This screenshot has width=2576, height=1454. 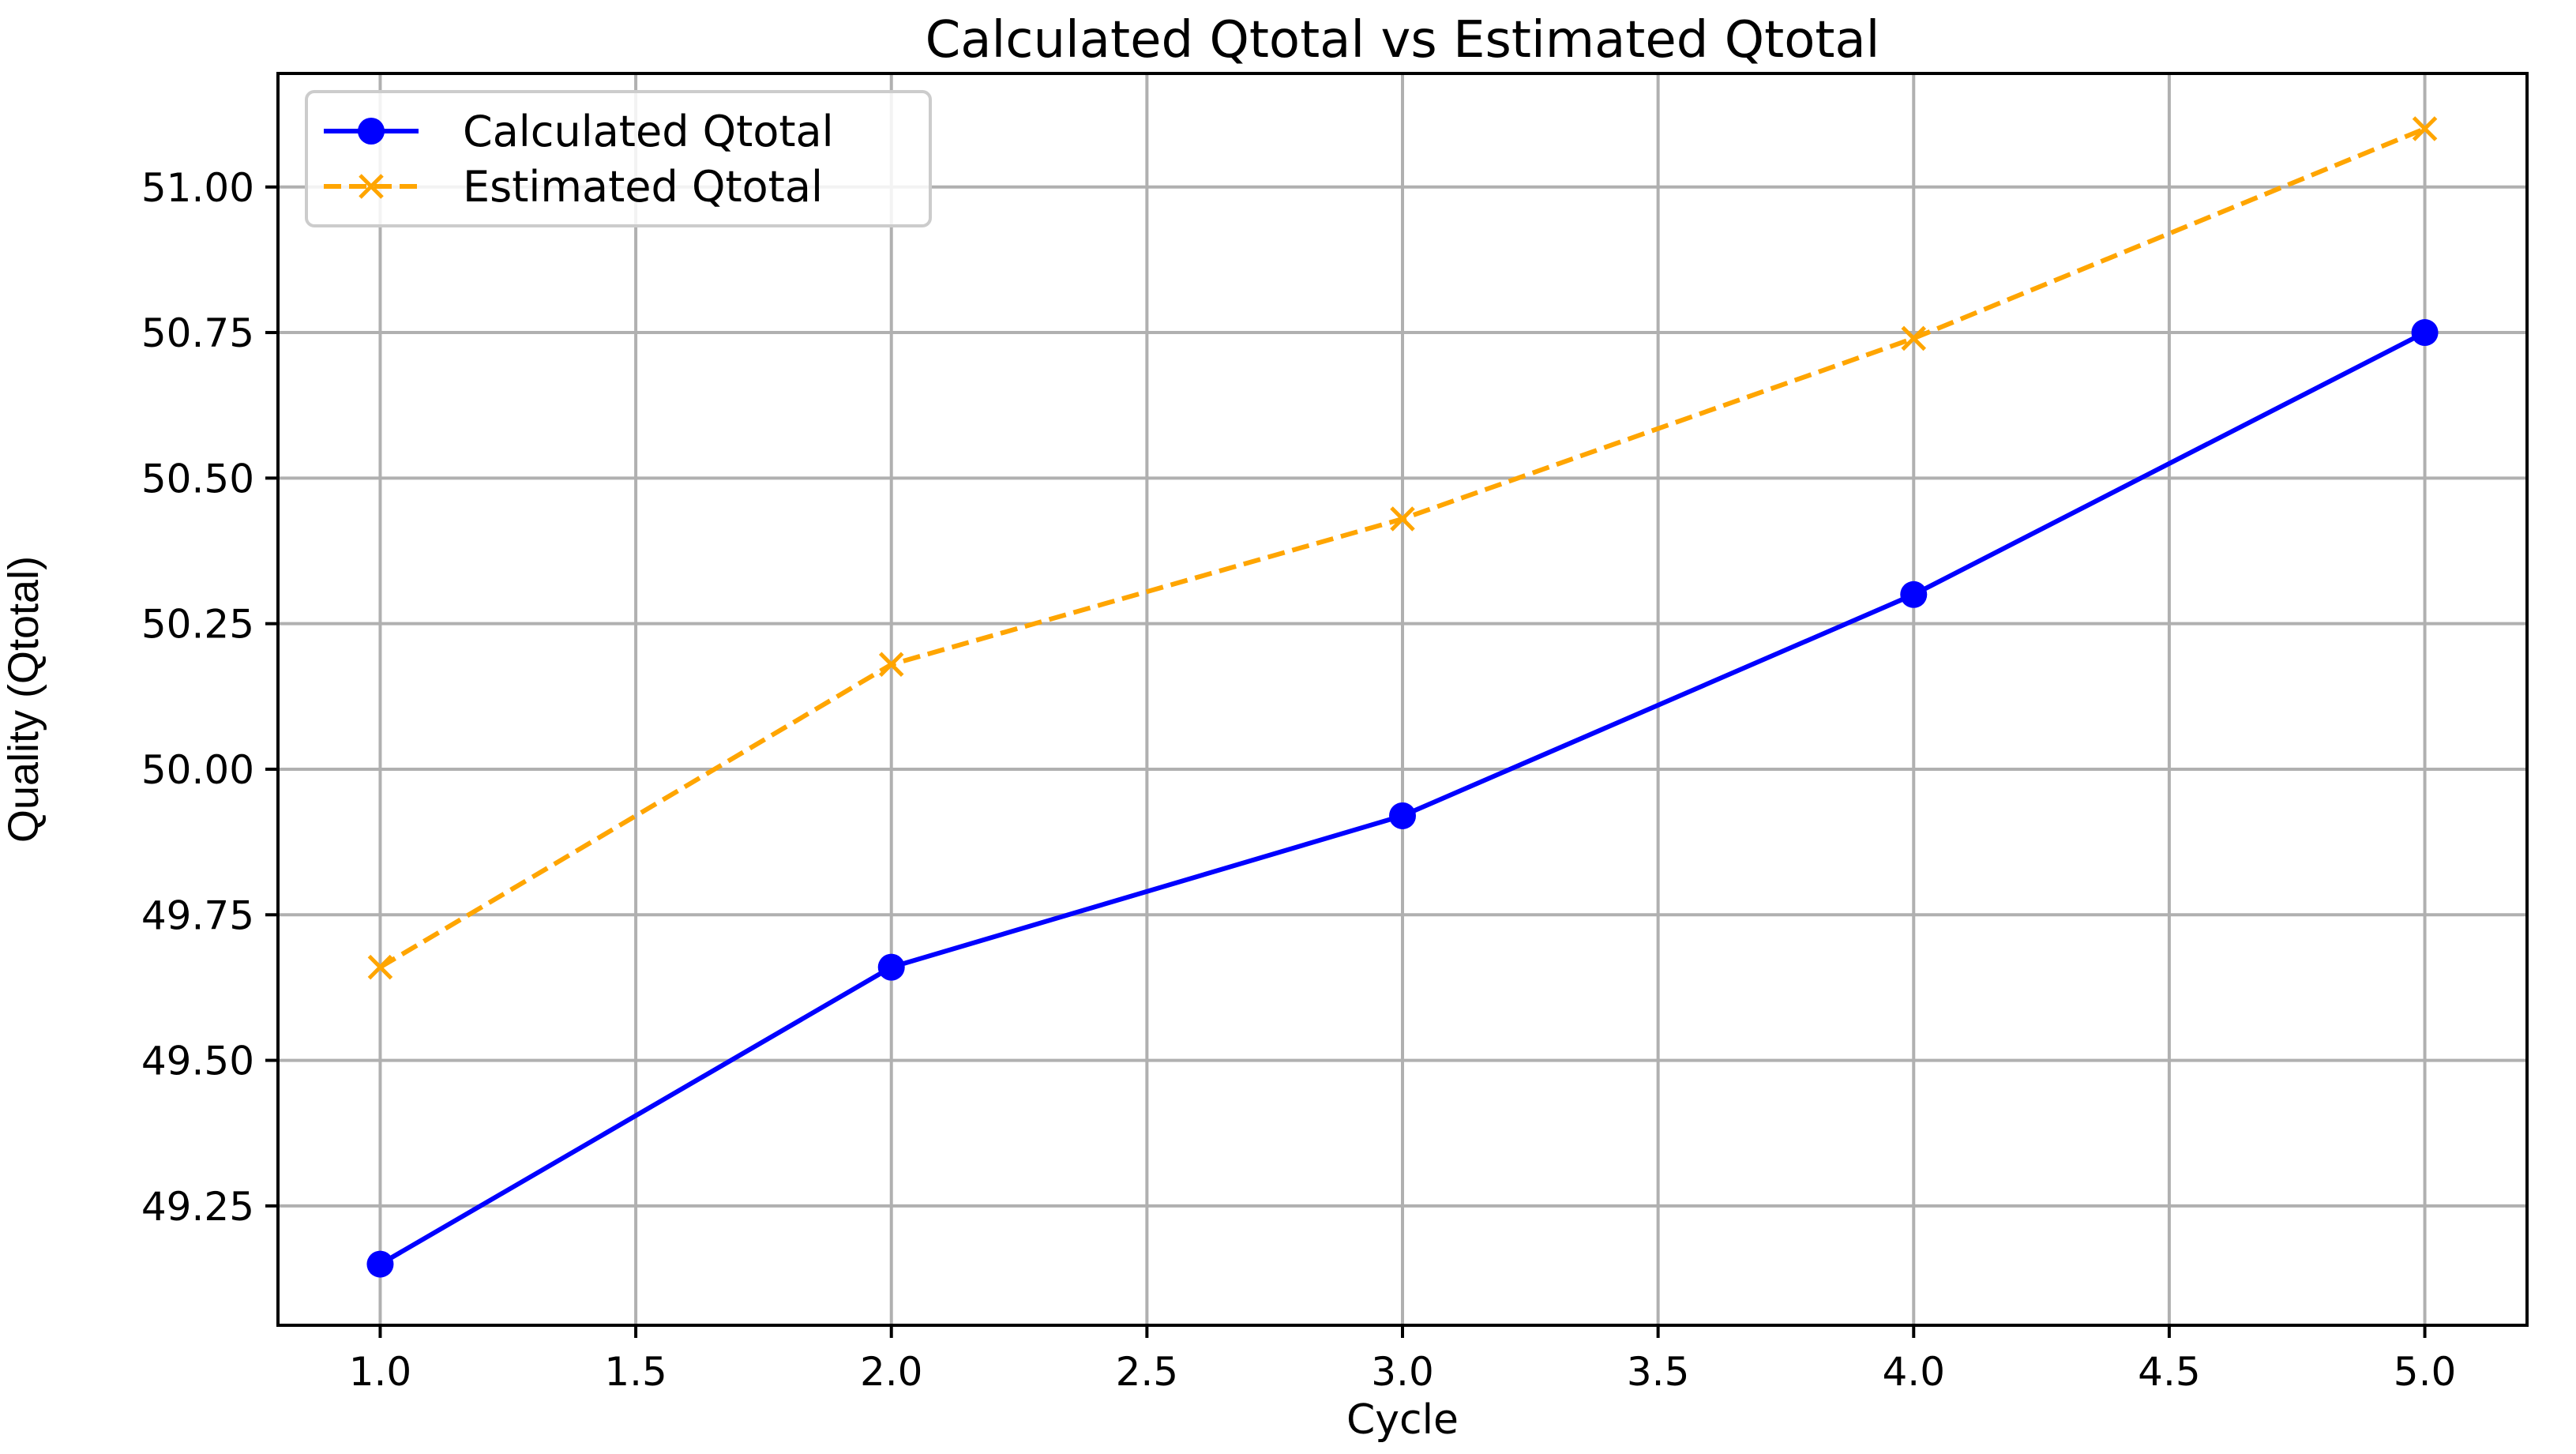 I want to click on x-tick-label: 2.5, so click(x=1147, y=1372).